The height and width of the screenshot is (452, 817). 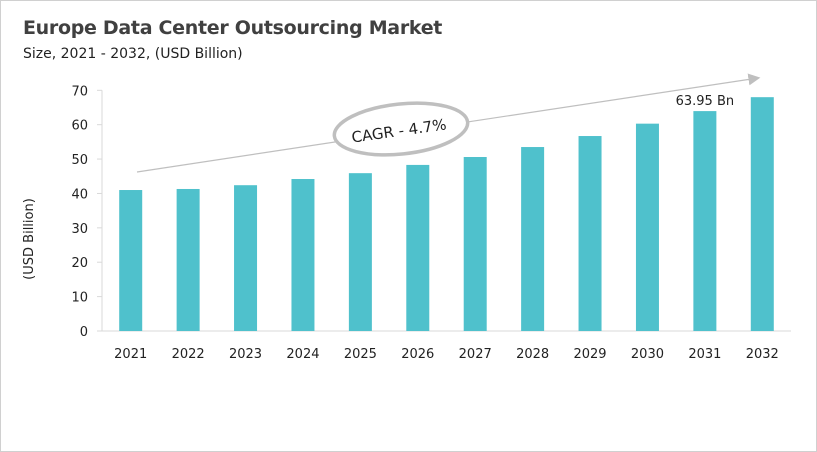 I want to click on x-tick-label: 2031, so click(x=704, y=354).